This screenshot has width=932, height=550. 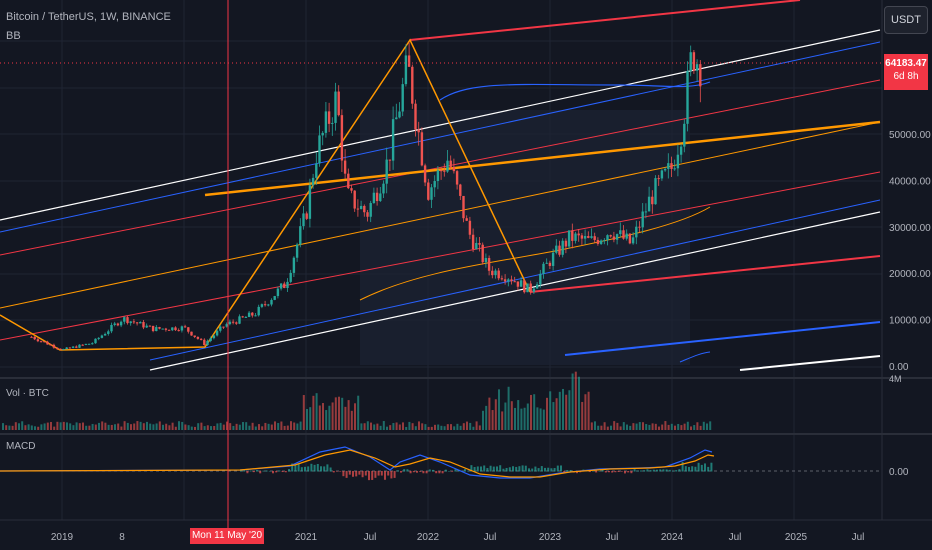 What do you see at coordinates (605, 20) in the screenshot?
I see `channel-red-top` at bounding box center [605, 20].